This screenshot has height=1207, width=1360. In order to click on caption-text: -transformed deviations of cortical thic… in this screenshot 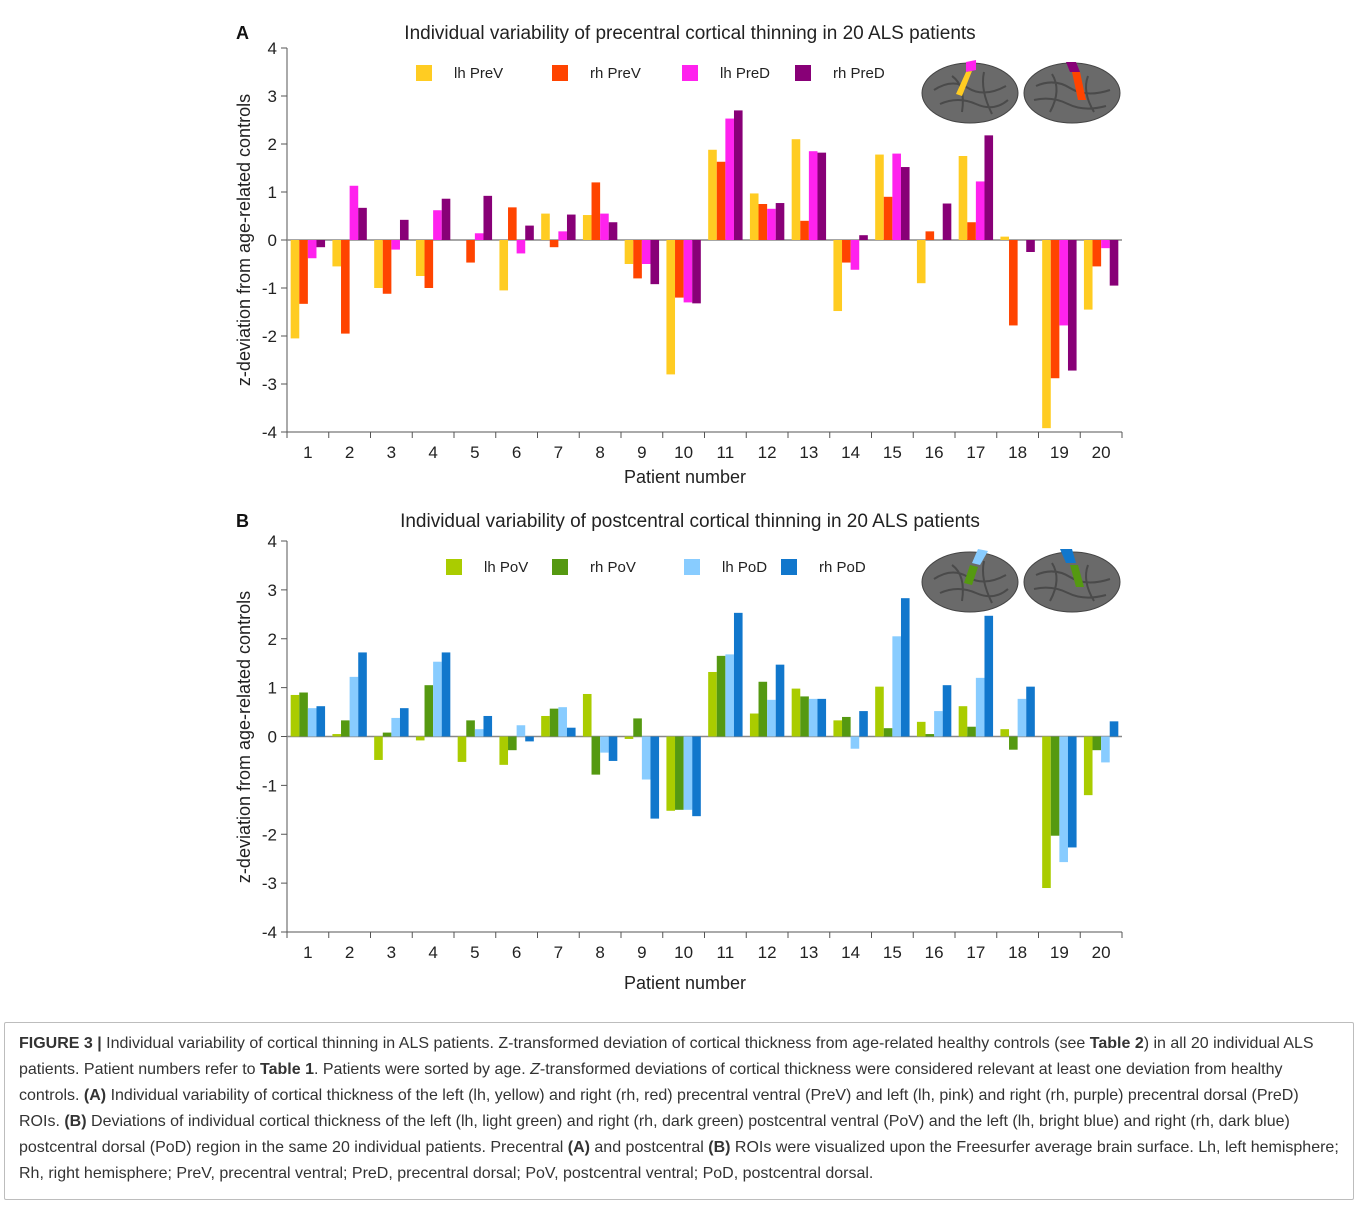, I will do `click(651, 1082)`.